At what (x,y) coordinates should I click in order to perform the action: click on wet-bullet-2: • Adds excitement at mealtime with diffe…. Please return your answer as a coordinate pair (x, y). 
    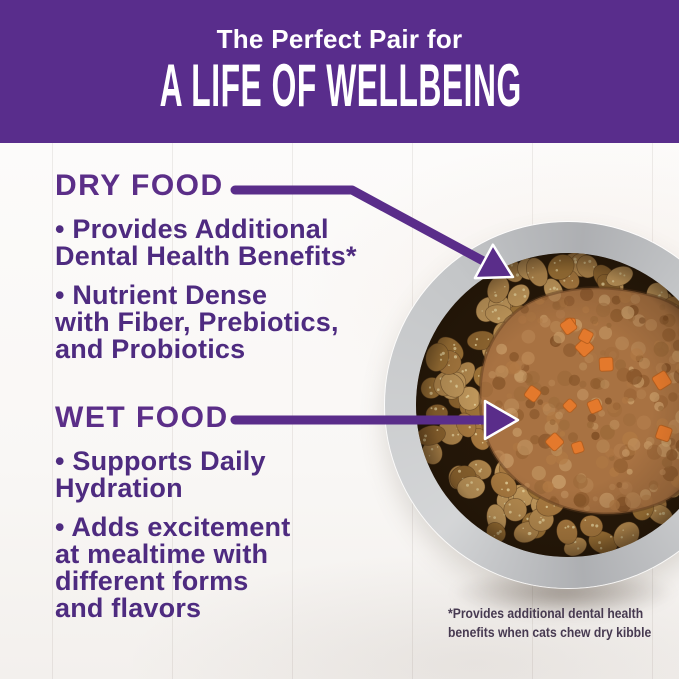
    Looking at the image, I should click on (225, 568).